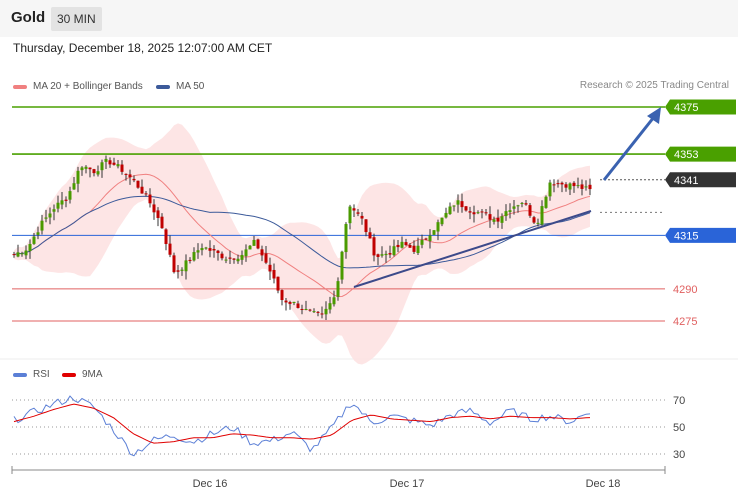 This screenshot has width=738, height=500. What do you see at coordinates (210, 484) in the screenshot?
I see `x-tick-0: Dec 16` at bounding box center [210, 484].